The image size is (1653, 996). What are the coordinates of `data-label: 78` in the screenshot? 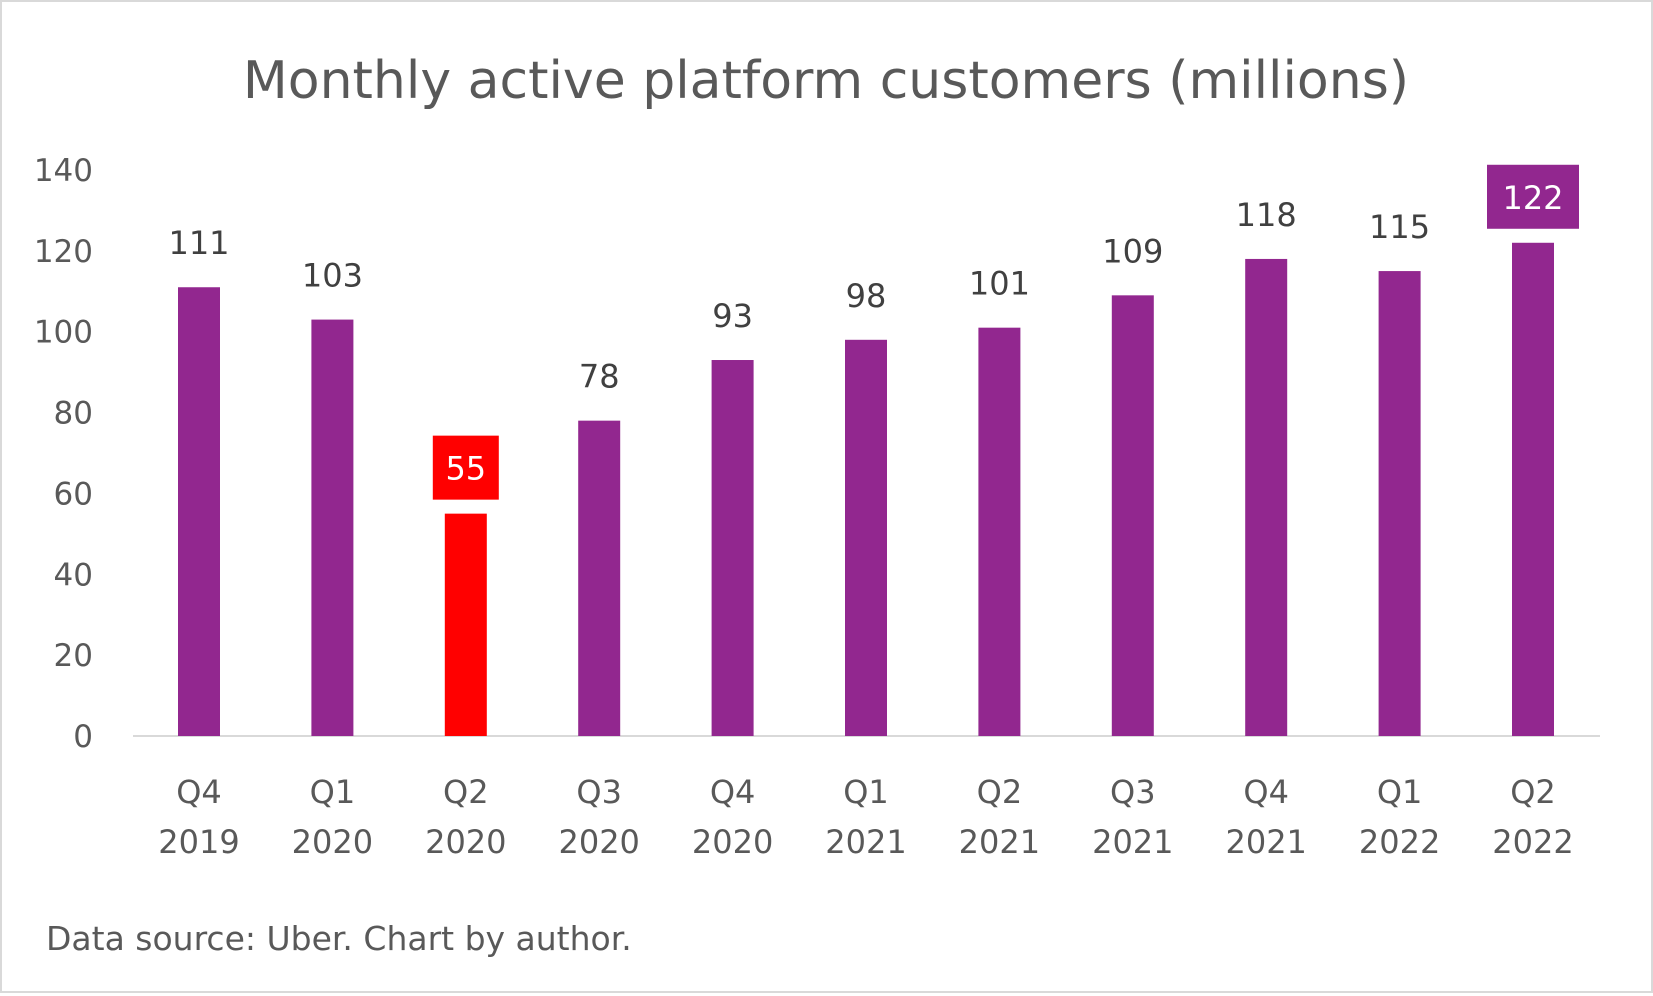 It's located at (599, 377).